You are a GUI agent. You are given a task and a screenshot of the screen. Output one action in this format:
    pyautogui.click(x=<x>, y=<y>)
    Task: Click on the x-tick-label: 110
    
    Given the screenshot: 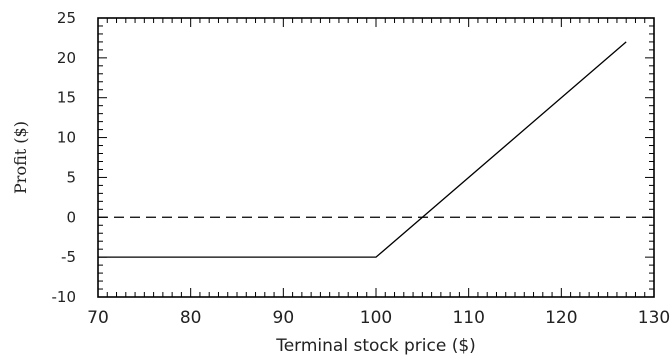 What is the action you would take?
    pyautogui.click(x=468, y=318)
    